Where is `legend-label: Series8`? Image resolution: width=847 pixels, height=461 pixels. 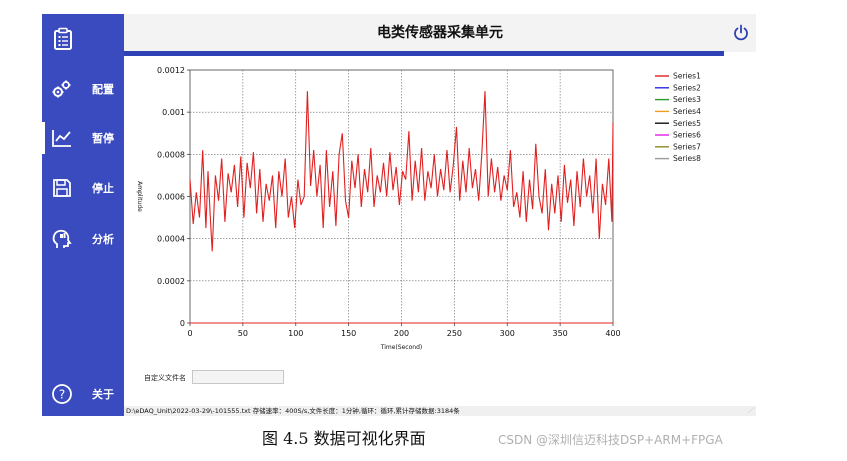
legend-label: Series8 is located at coordinates (687, 158).